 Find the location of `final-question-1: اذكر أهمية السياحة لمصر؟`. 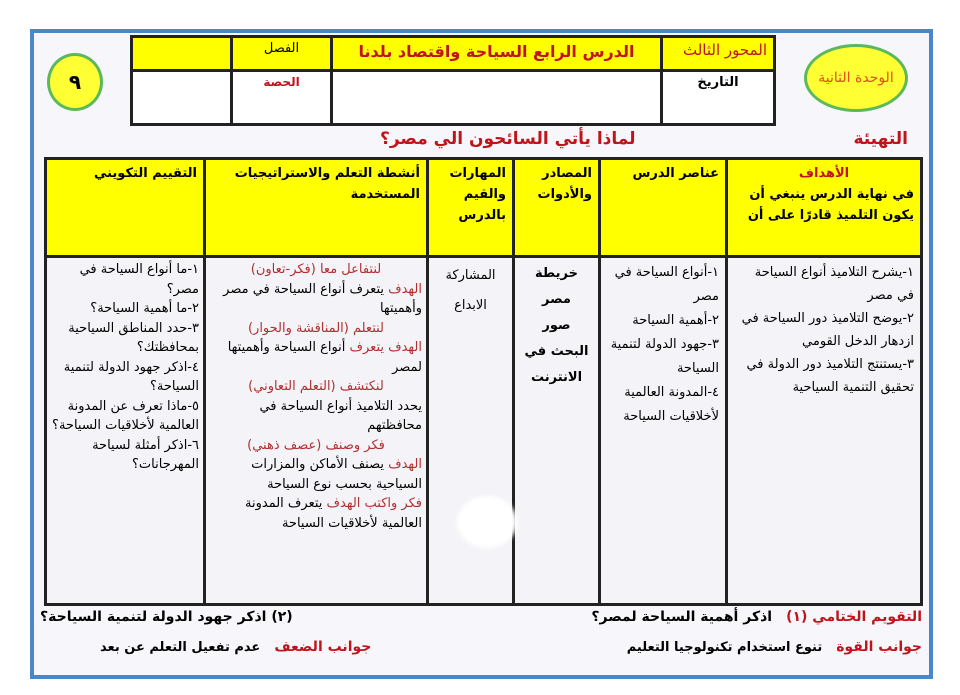

final-question-1: اذكر أهمية السياحة لمصر؟ is located at coordinates (682, 617).